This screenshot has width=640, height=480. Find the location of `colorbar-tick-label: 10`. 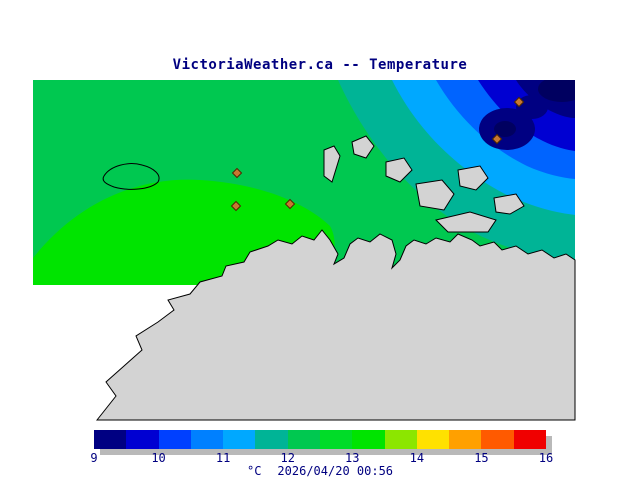

colorbar-tick-label: 10 is located at coordinates (158, 458).